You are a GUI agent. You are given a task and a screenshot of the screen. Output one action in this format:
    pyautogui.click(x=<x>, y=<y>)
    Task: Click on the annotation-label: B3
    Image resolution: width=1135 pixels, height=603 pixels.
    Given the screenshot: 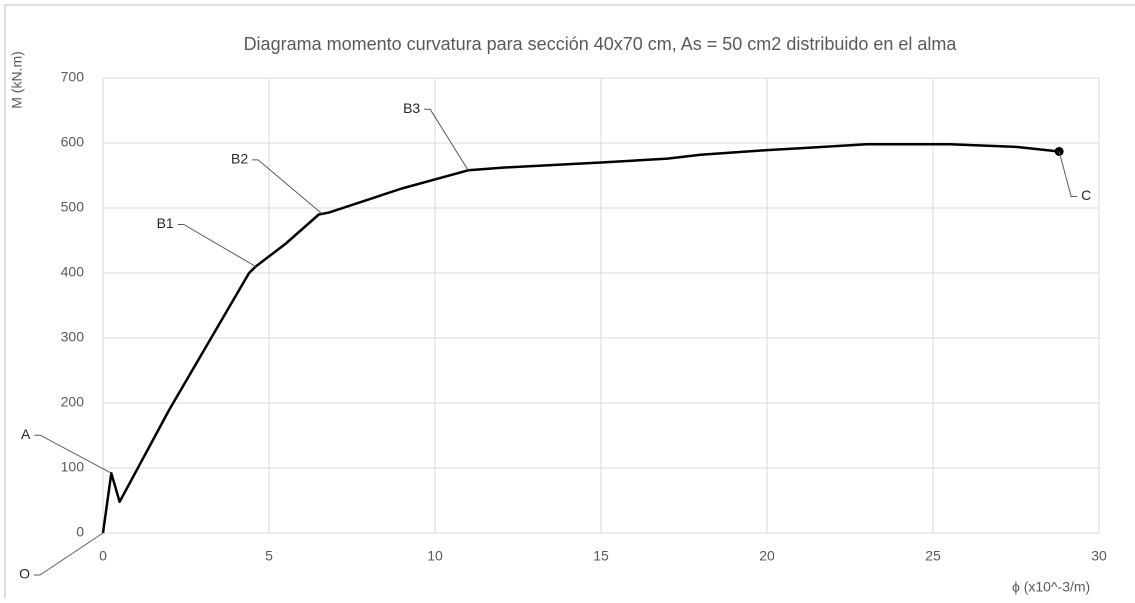 What is the action you would take?
    pyautogui.click(x=411, y=108)
    